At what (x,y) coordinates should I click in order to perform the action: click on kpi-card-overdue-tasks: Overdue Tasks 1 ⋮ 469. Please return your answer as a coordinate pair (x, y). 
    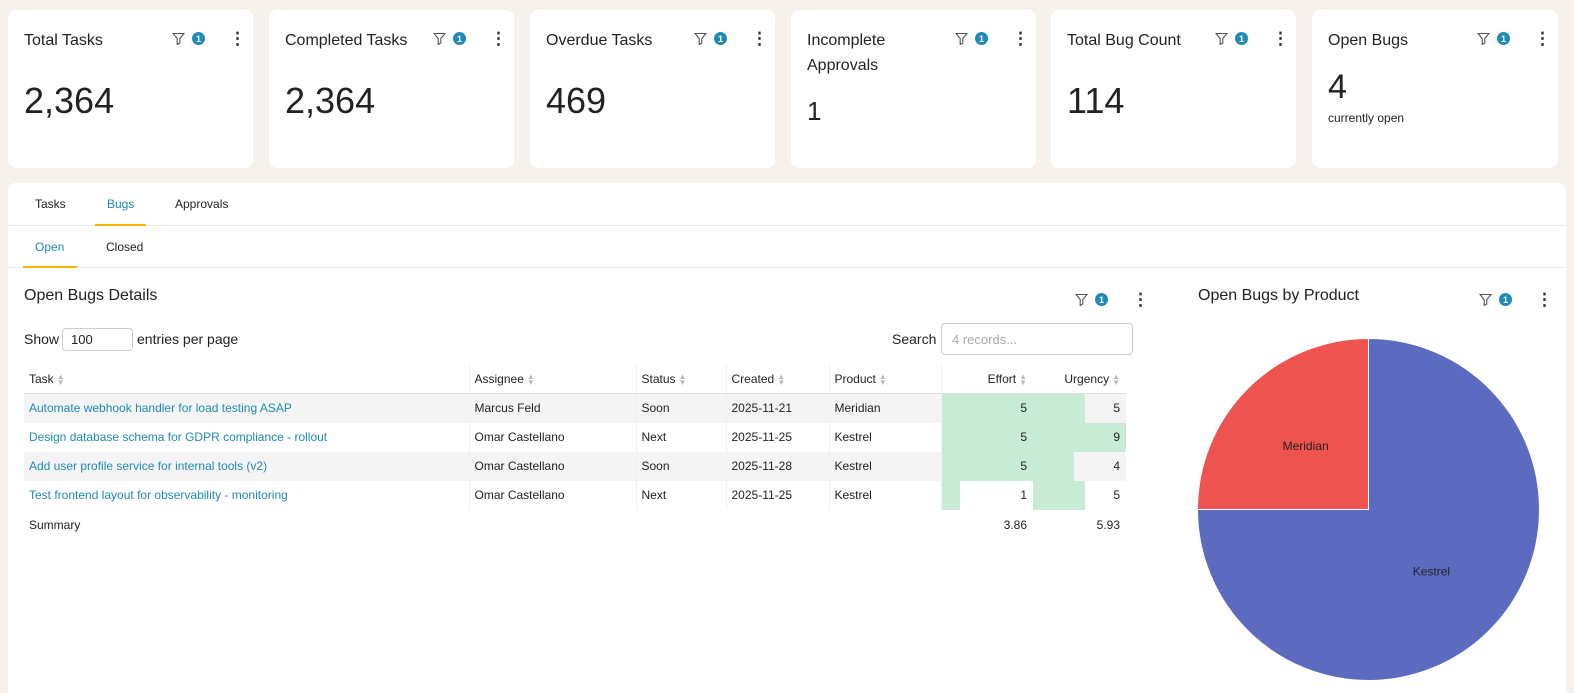
    Looking at the image, I should click on (652, 89).